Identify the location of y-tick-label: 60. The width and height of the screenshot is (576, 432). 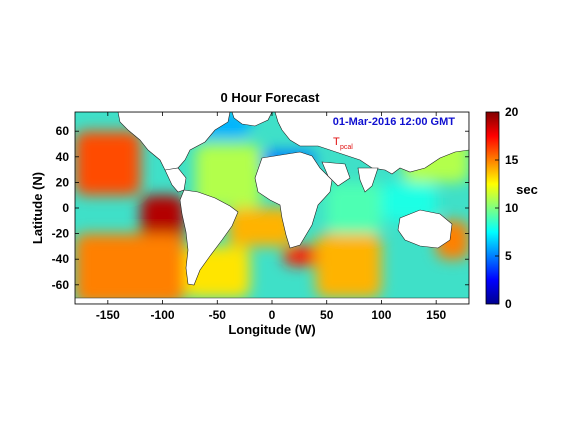
(63, 131).